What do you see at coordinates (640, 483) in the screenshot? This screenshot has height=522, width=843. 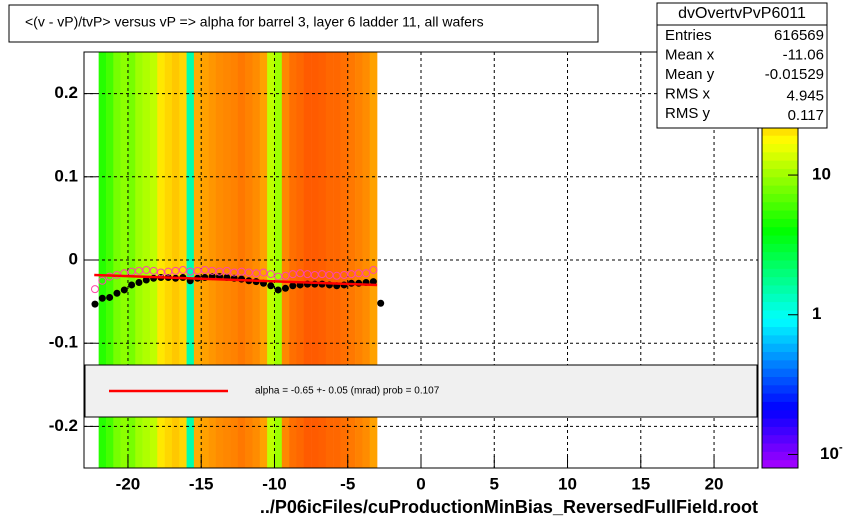 I see `x-tick-label: 15` at bounding box center [640, 483].